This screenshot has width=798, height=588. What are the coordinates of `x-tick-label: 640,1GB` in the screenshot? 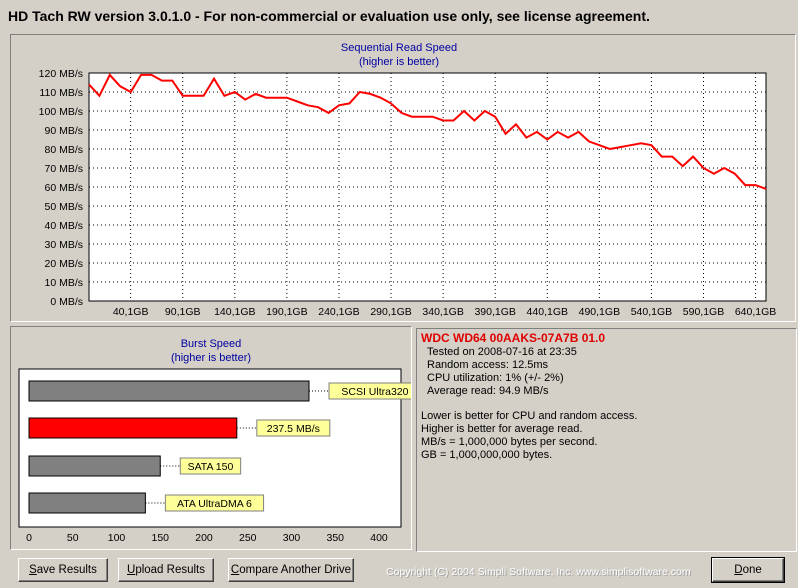 It's located at (755, 312).